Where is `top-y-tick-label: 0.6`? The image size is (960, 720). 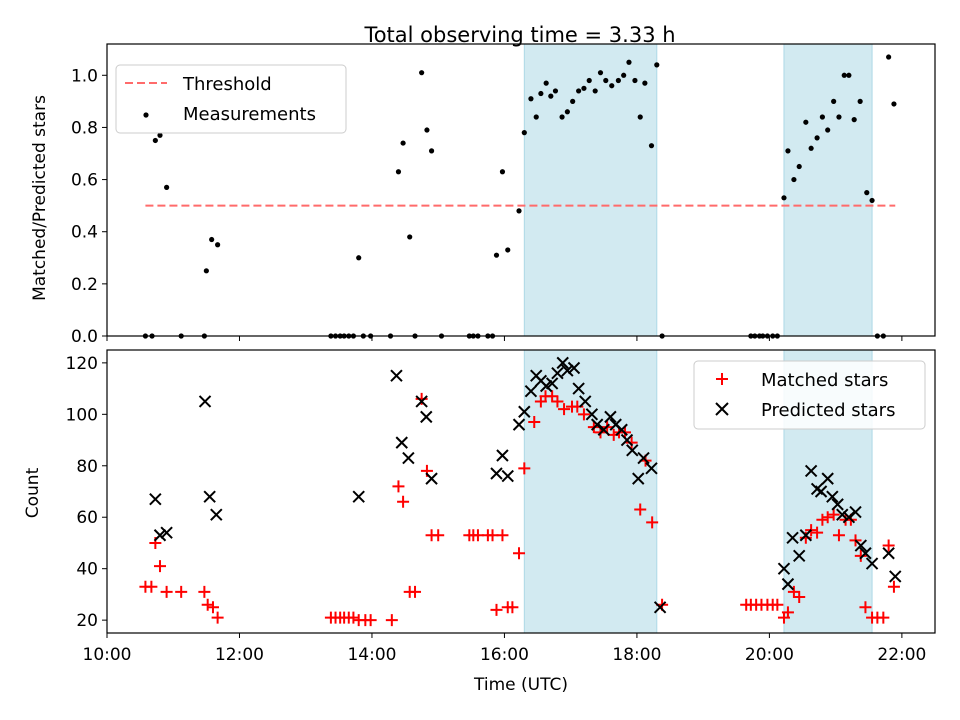
top-y-tick-label: 0.6 is located at coordinates (84, 181).